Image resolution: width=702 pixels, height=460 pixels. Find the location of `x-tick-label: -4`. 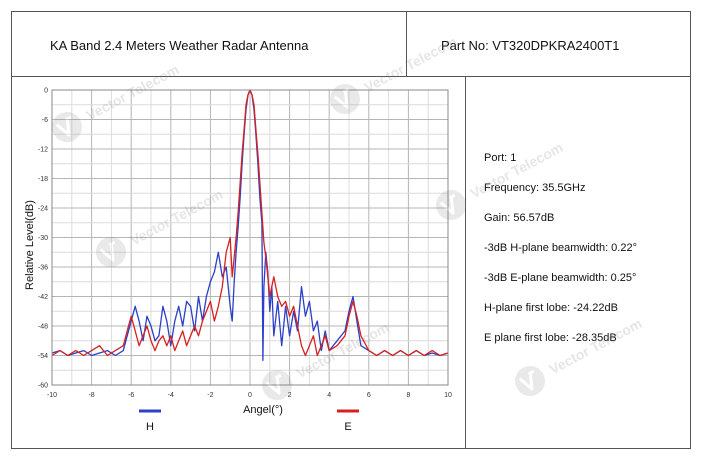

x-tick-label: -4 is located at coordinates (171, 395).